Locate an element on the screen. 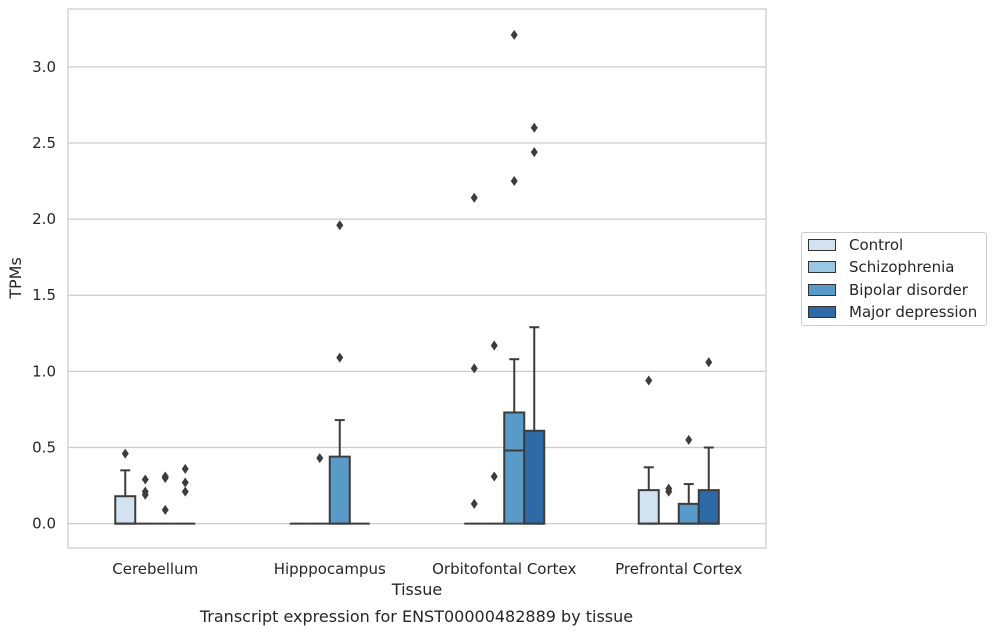 This screenshot has width=997, height=634. legend-label-control: Control is located at coordinates (876, 245).